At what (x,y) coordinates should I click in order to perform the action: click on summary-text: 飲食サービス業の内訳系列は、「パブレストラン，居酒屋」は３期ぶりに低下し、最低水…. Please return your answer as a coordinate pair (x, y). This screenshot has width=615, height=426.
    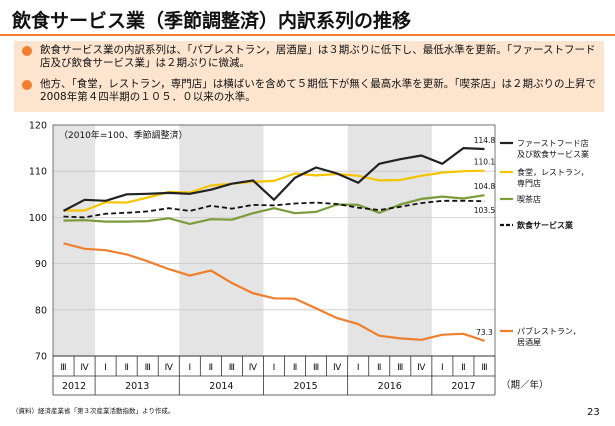
    Looking at the image, I should click on (318, 56).